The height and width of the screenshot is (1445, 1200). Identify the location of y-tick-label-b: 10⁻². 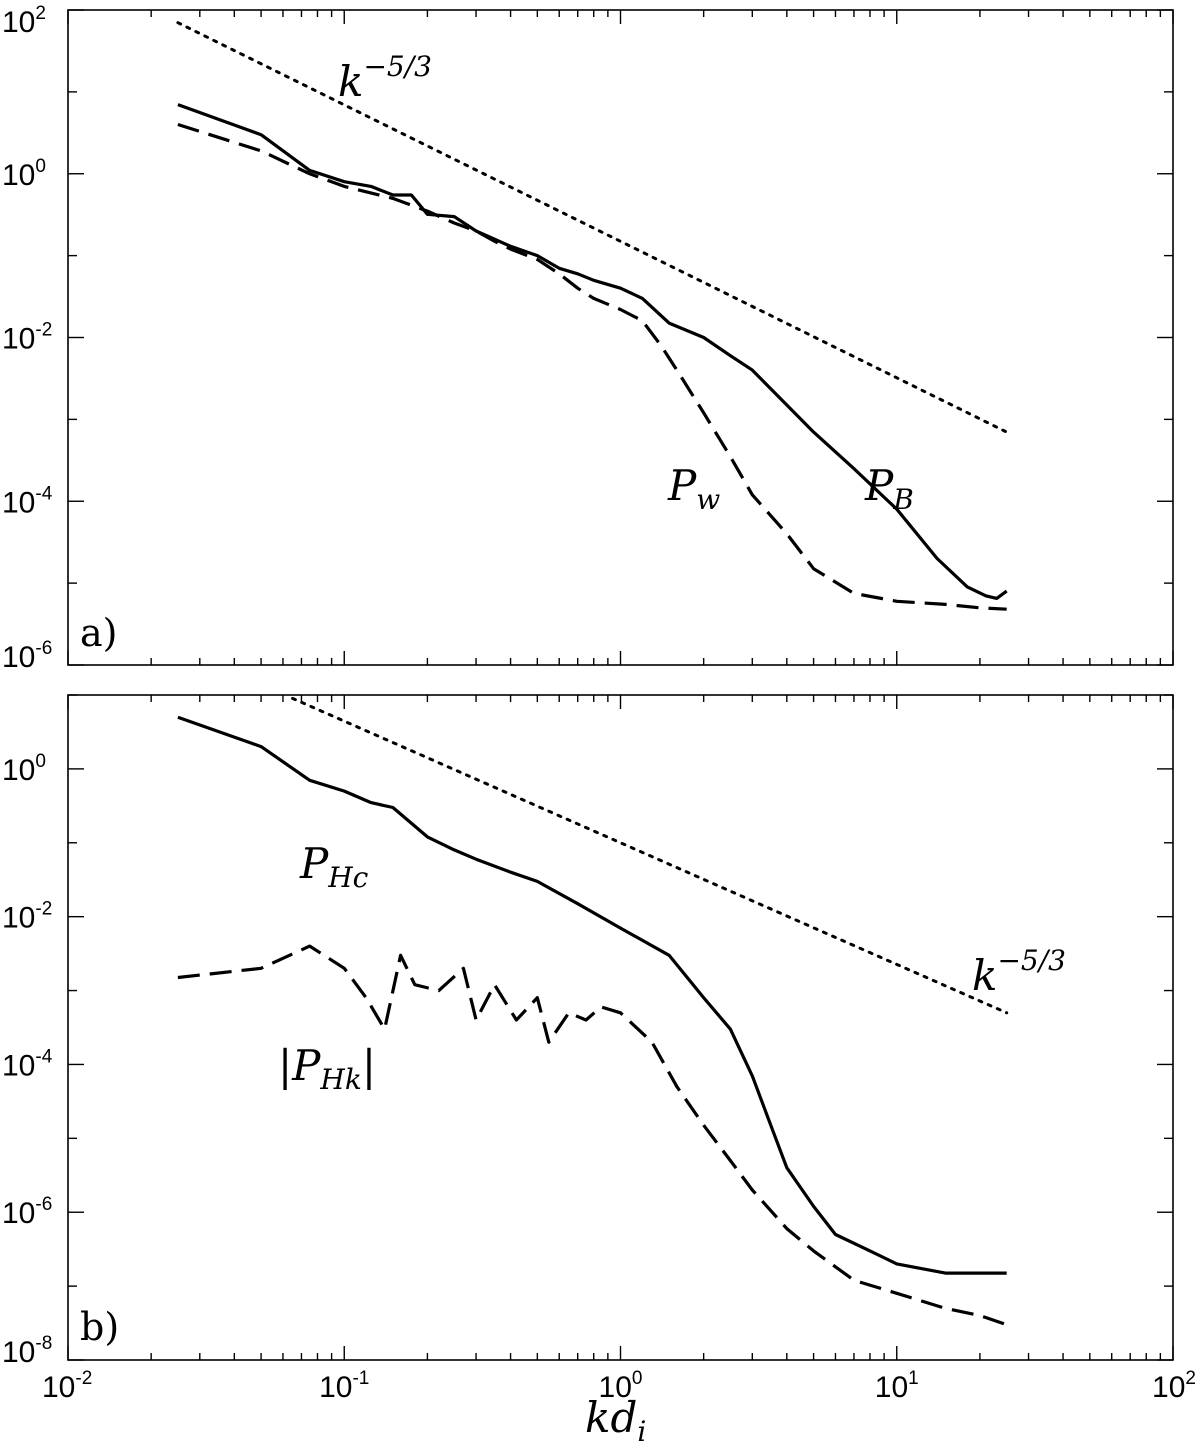
(27, 917).